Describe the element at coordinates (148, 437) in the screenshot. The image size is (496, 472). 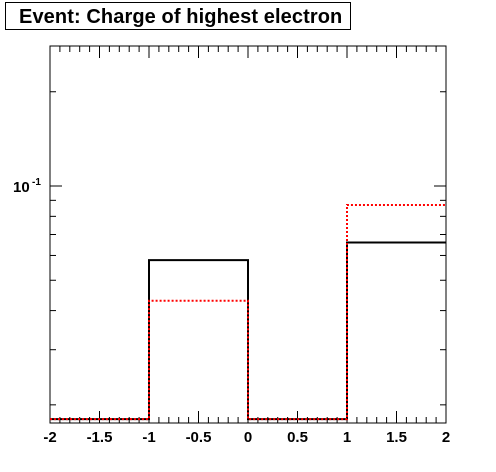
I see `x-tick-label: -1` at that location.